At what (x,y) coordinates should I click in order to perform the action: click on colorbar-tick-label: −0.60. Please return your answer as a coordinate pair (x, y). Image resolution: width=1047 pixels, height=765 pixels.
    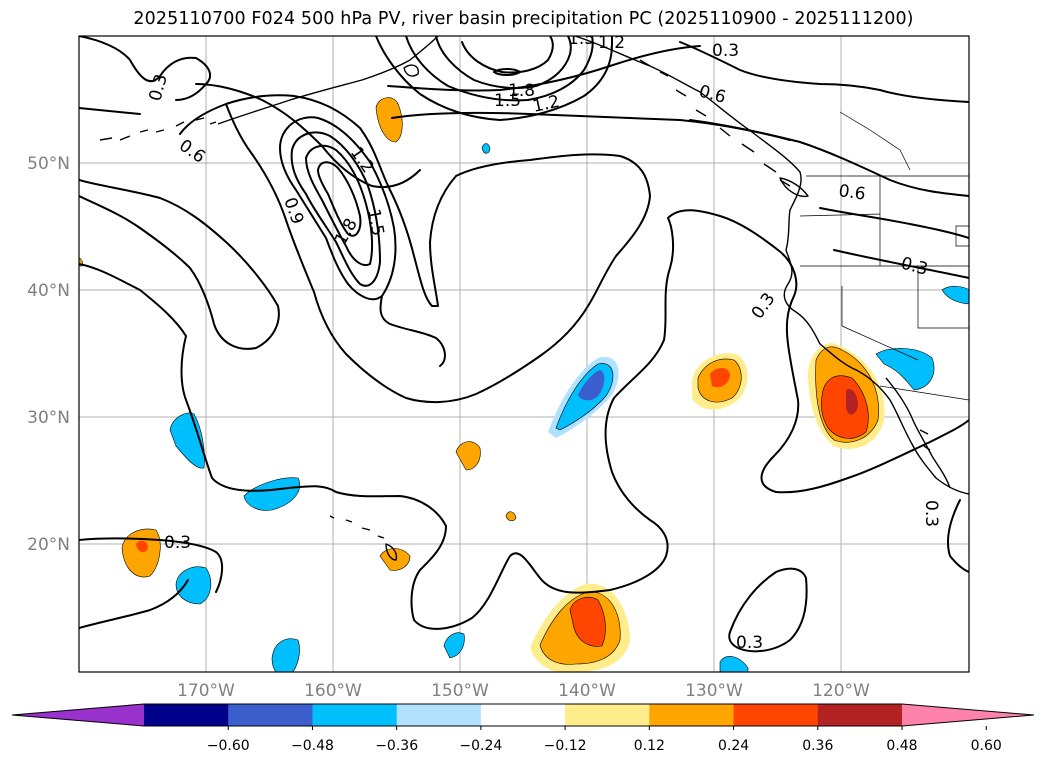
    Looking at the image, I should click on (228, 746).